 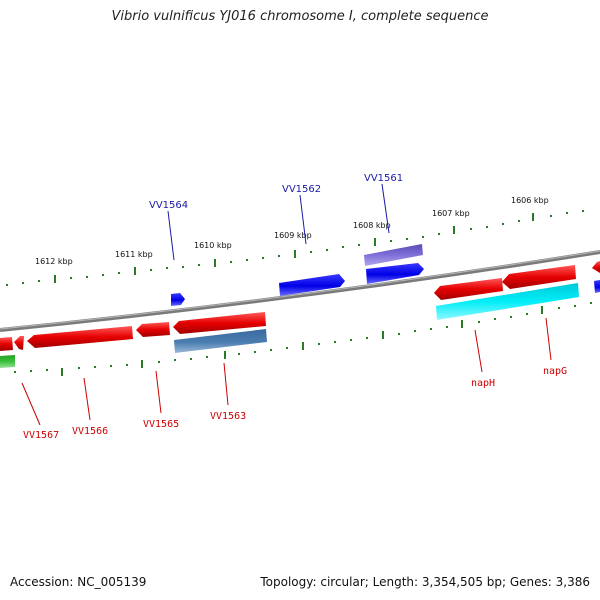 What do you see at coordinates (78, 582) in the screenshot?
I see `accession-text: Accession: NC_005139` at bounding box center [78, 582].